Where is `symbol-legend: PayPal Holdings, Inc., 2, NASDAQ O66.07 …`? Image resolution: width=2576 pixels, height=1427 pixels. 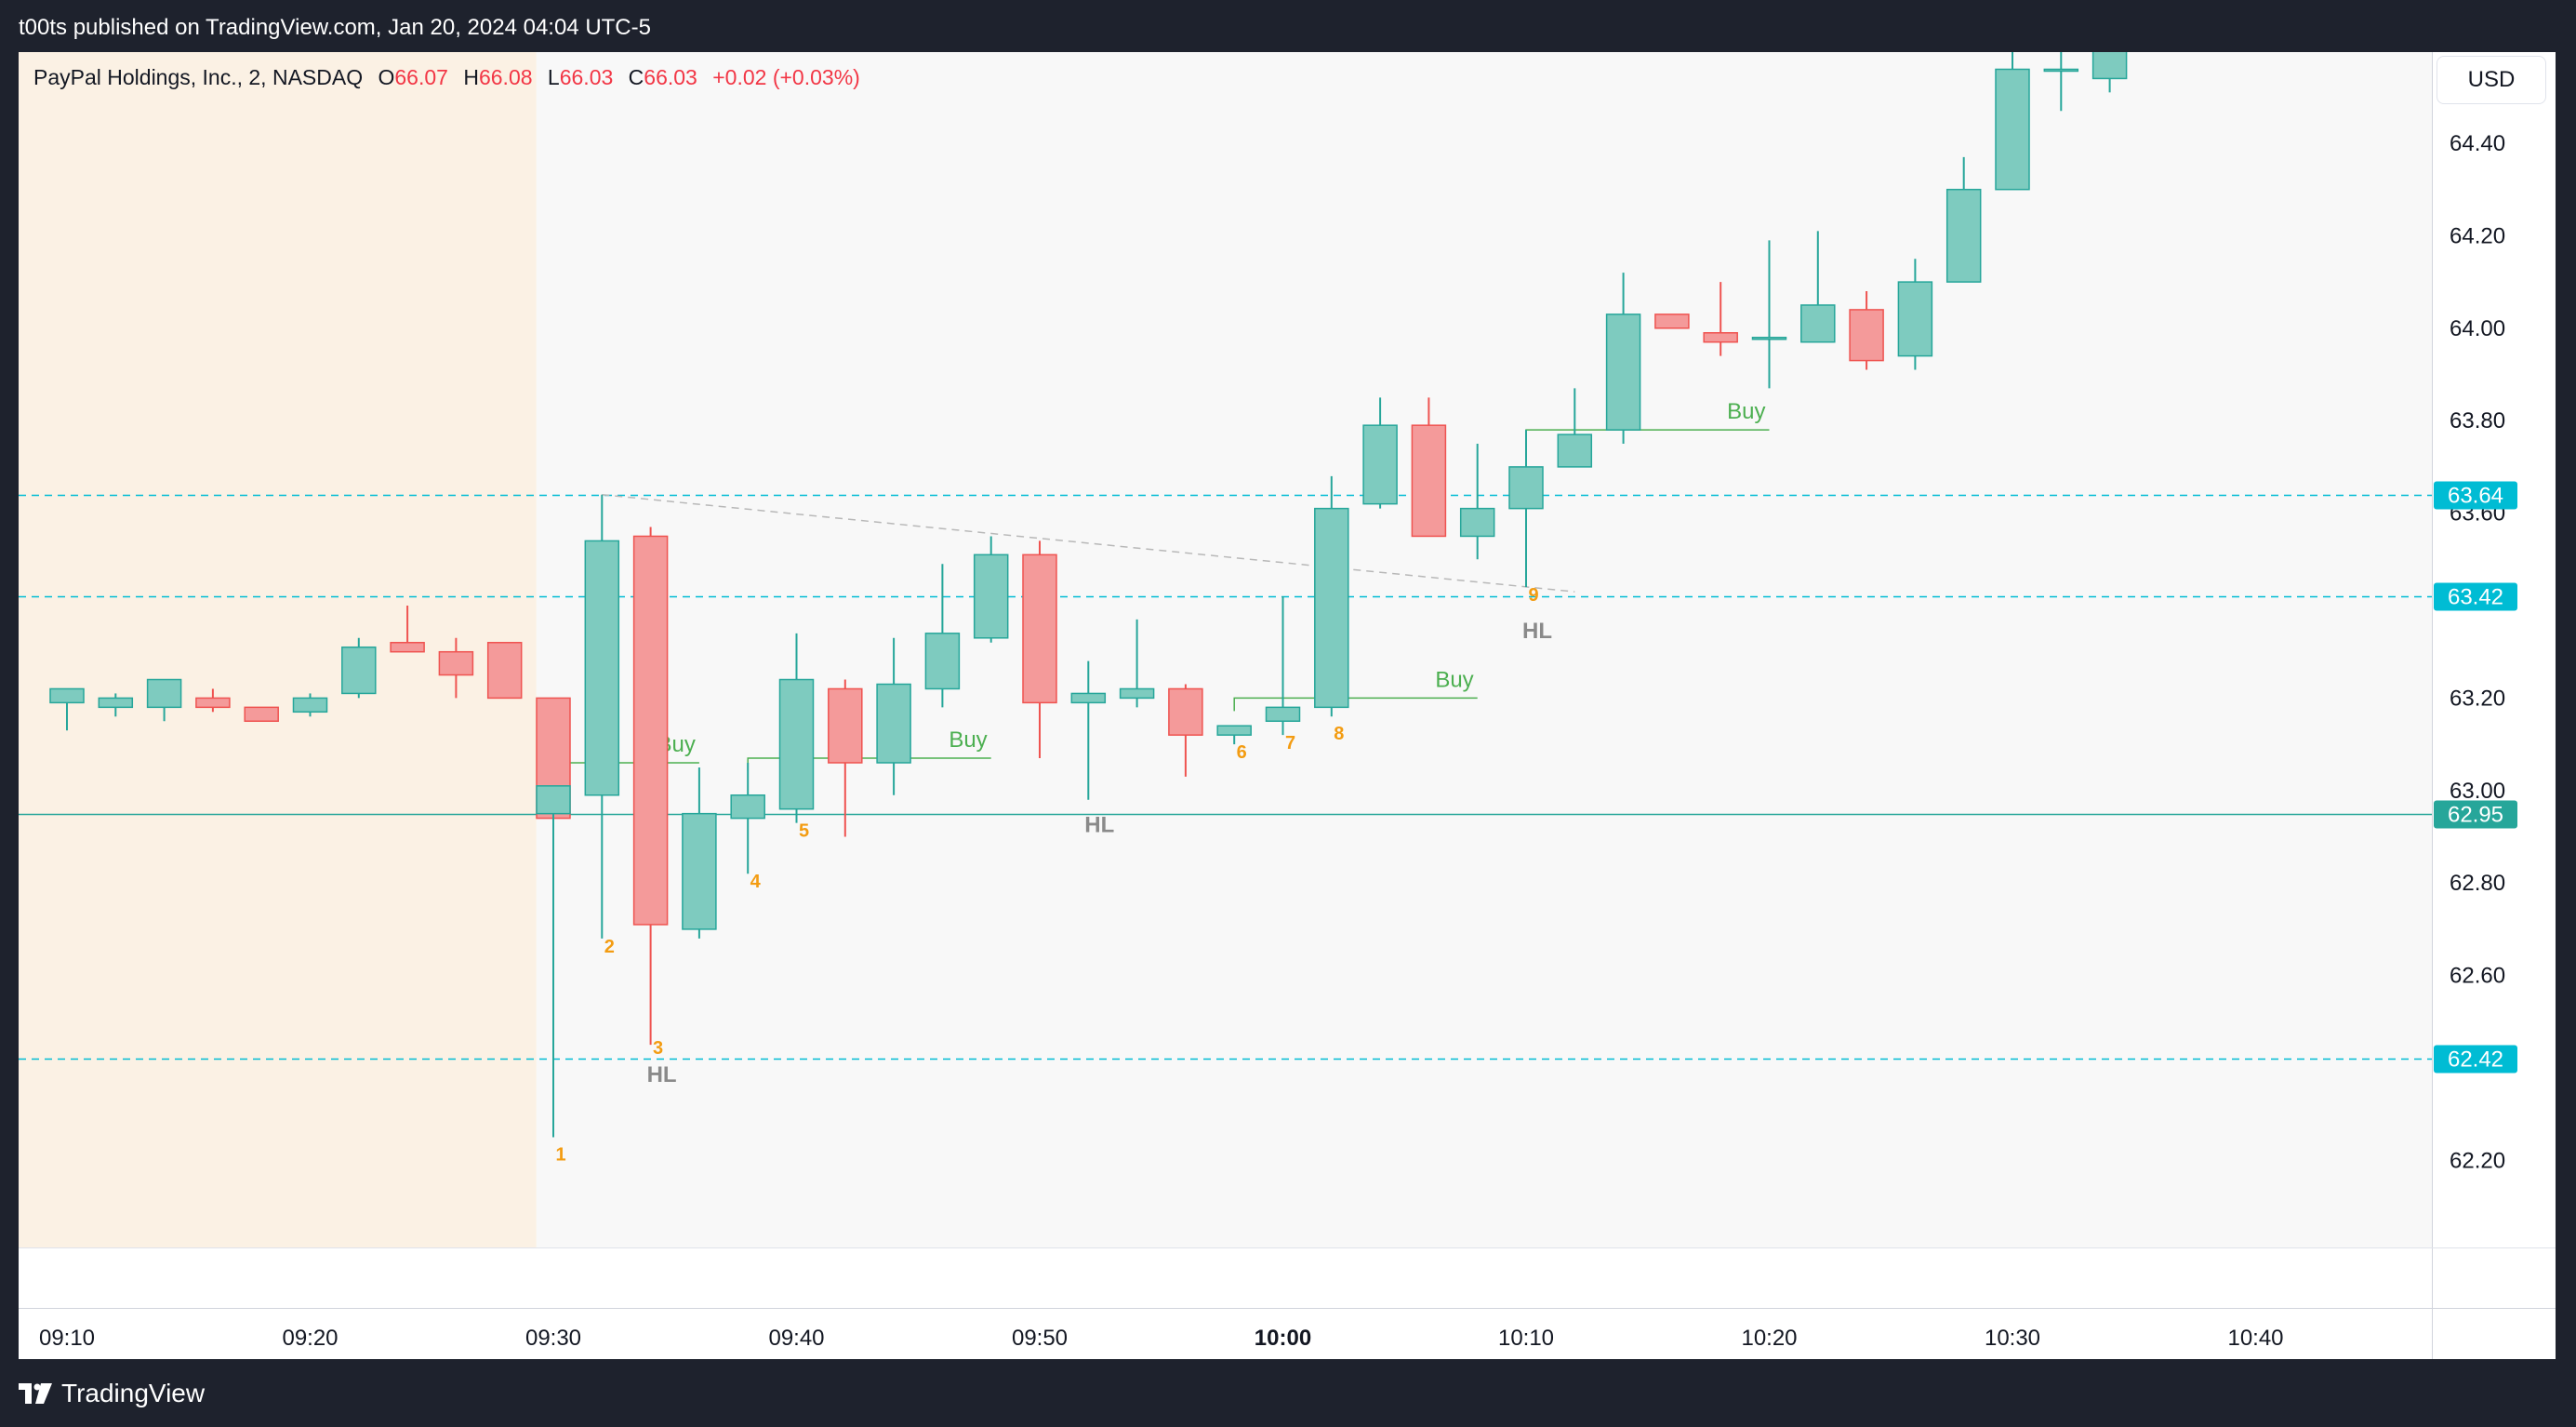 symbol-legend: PayPal Holdings, Inc., 2, NASDAQ O66.07 … is located at coordinates (446, 77).